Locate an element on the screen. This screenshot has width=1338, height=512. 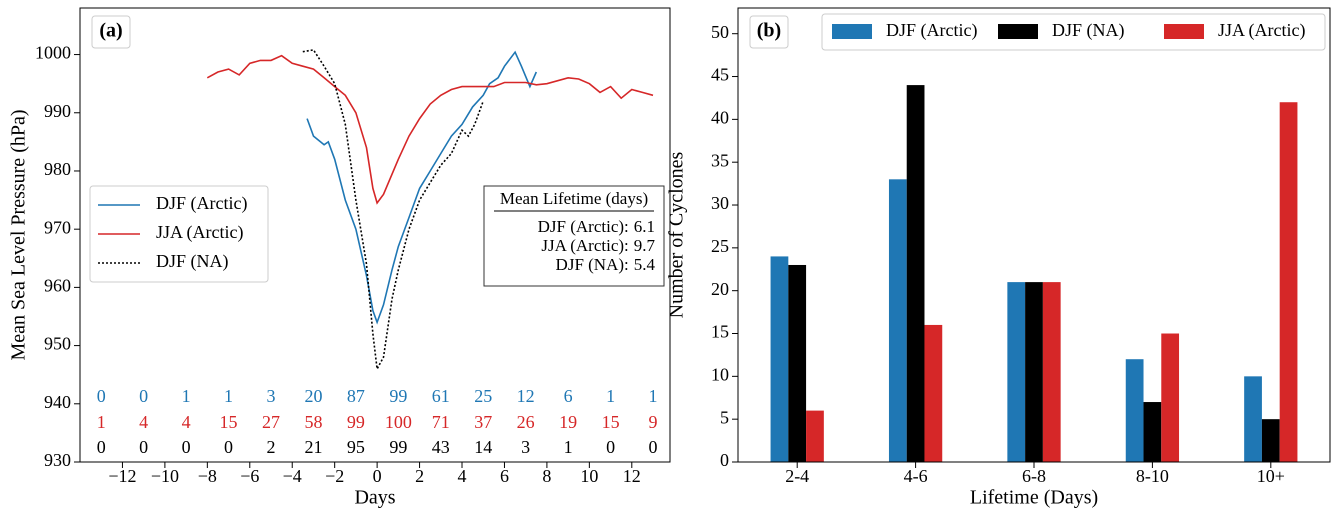
x-tick-label: −12 is located at coordinates (122, 476).